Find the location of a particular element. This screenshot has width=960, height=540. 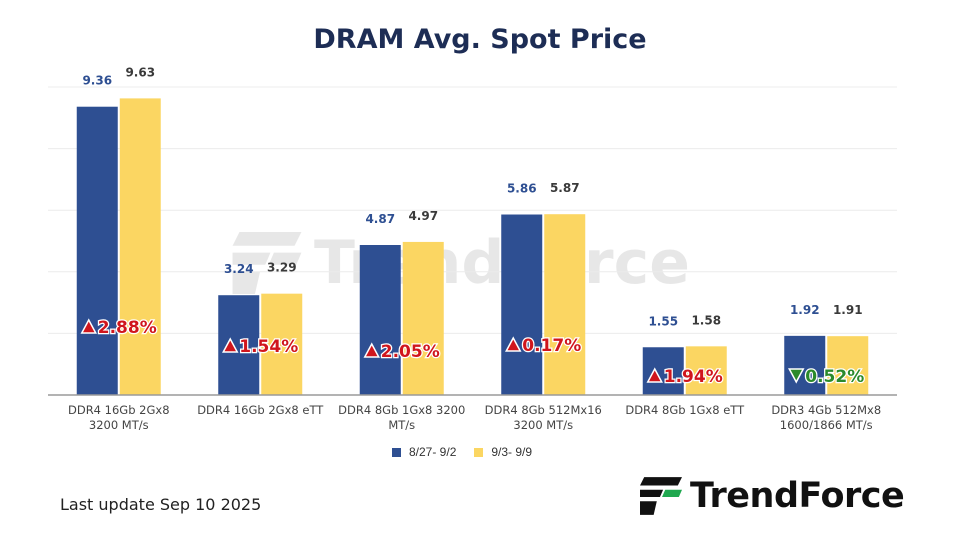

brand-logo: TrendForce is located at coordinates (780, 496).